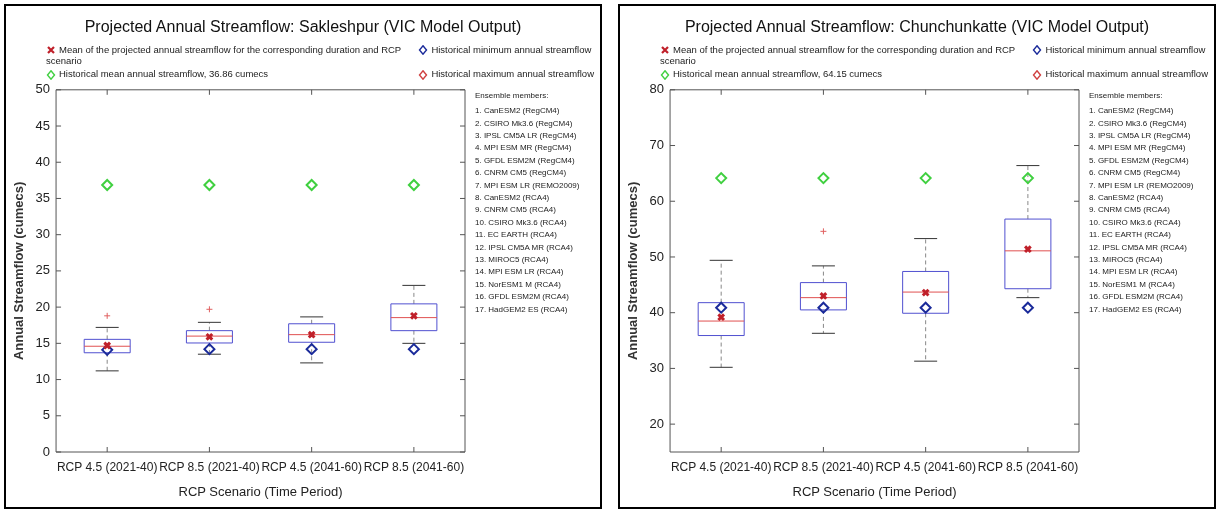  Describe the element at coordinates (43, 379) in the screenshot. I see `y-tick-label: 10` at that location.